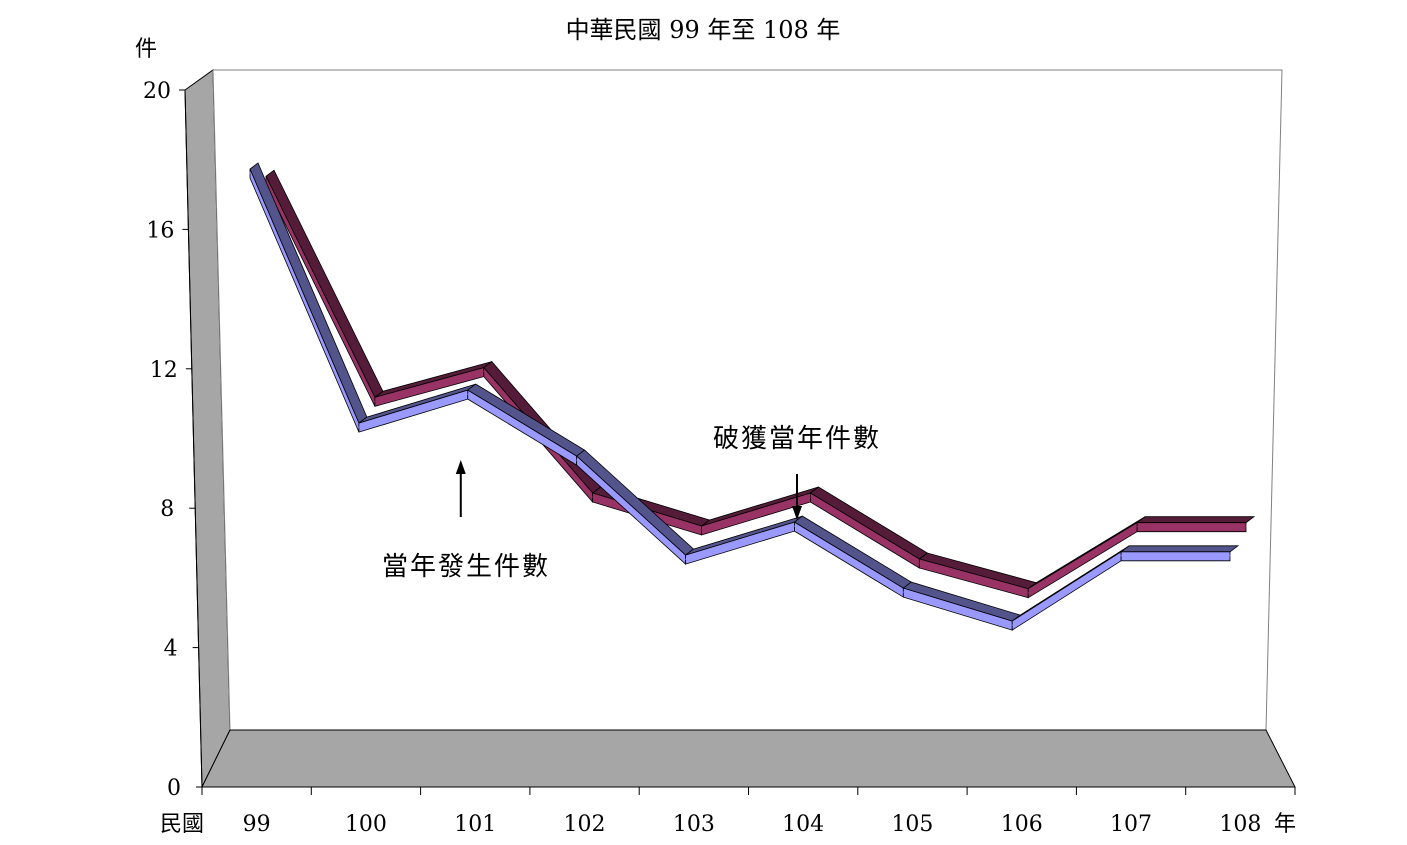 Image resolution: width=1407 pixels, height=845 pixels. Describe the element at coordinates (748, 758) in the screenshot. I see `floor` at that location.